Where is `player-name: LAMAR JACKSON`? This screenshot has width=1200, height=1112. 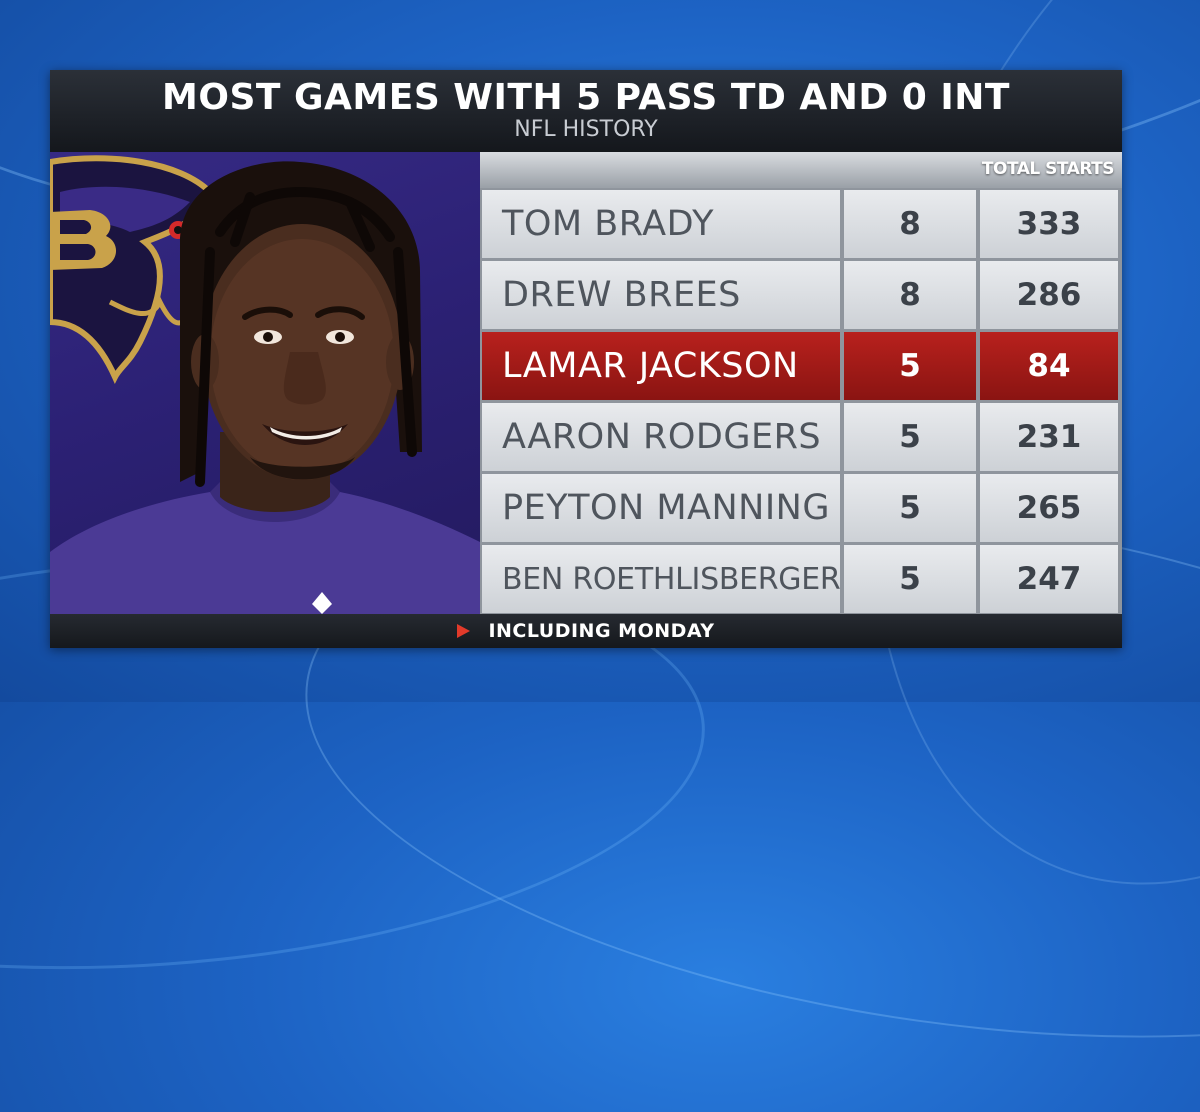
player-name: LAMAR JACKSON is located at coordinates (650, 366).